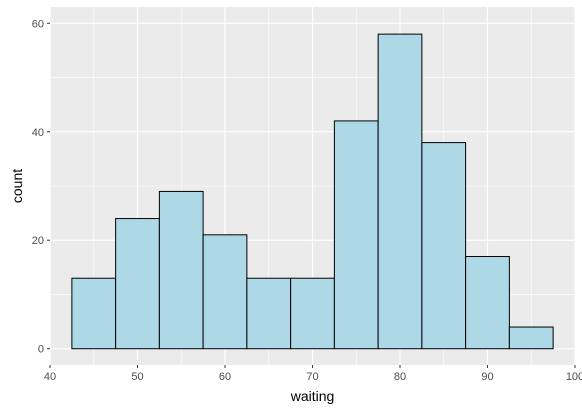  Describe the element at coordinates (38, 241) in the screenshot. I see `y-tick-label: 20` at that location.